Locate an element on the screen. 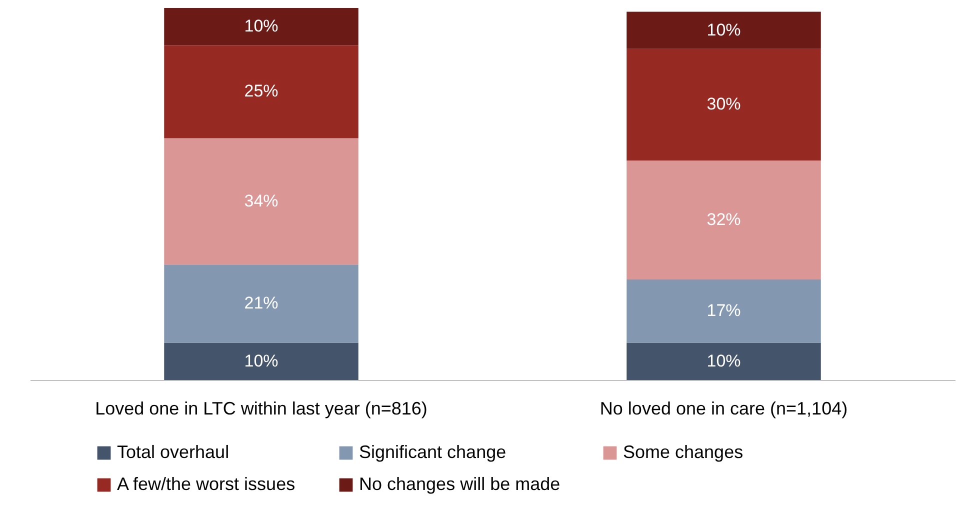 The height and width of the screenshot is (523, 963). data-label: 17% is located at coordinates (723, 310).